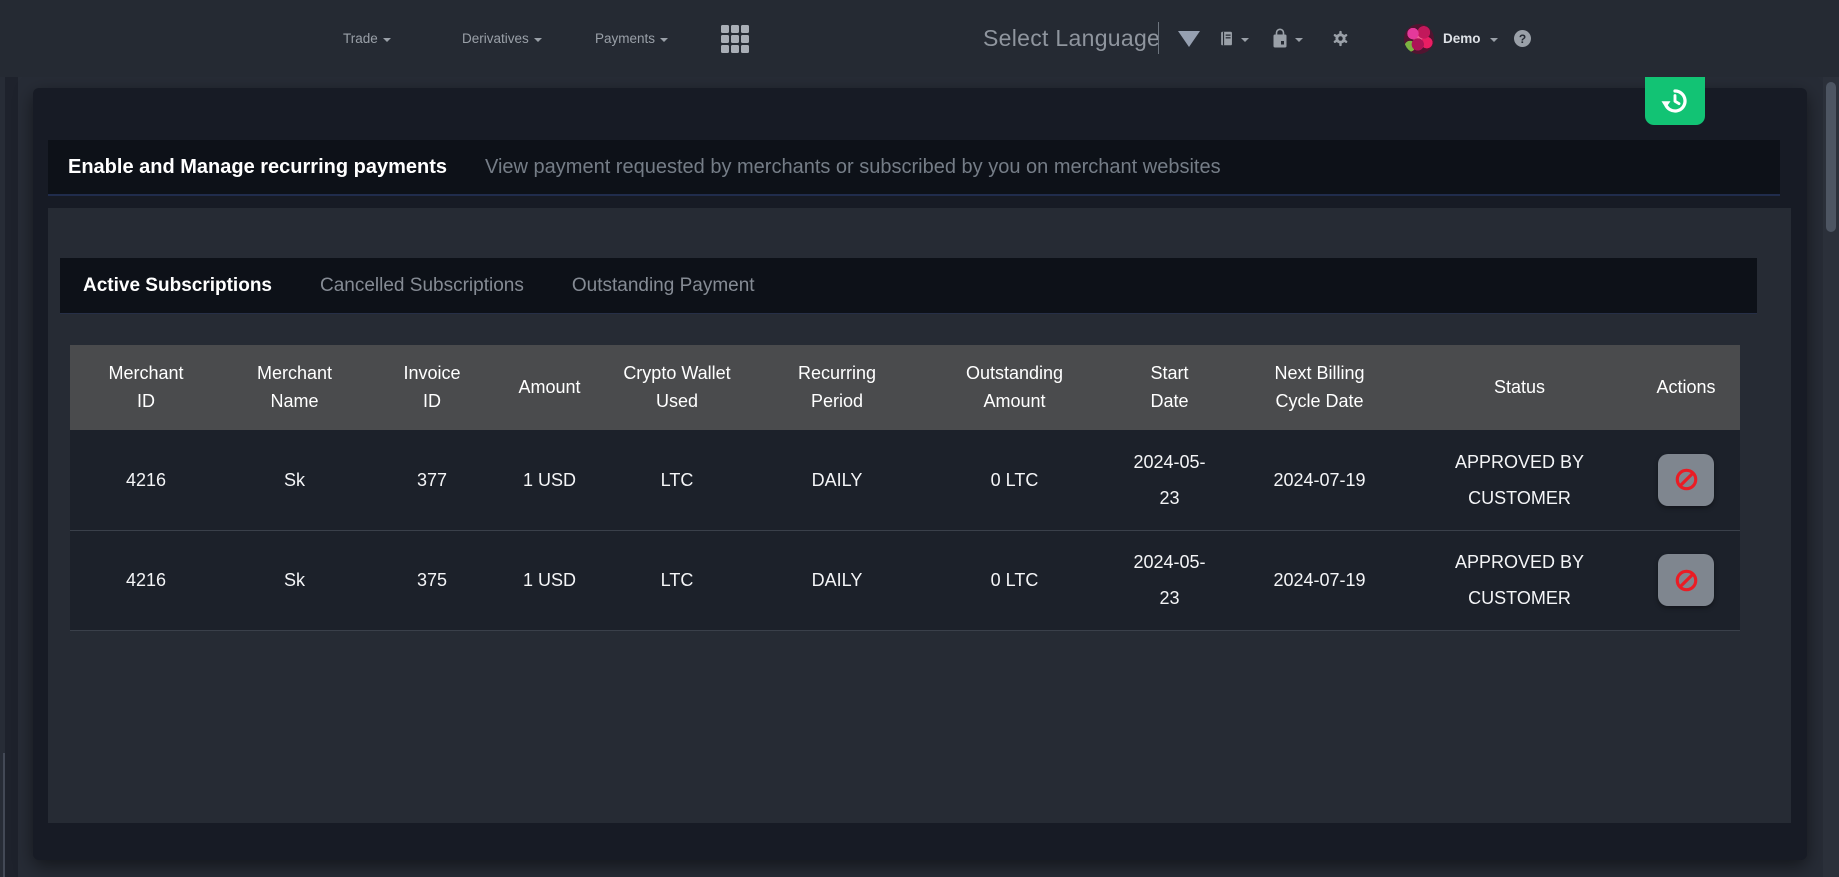  Describe the element at coordinates (1831, 477) in the screenshot. I see `page-scrollbar` at that location.